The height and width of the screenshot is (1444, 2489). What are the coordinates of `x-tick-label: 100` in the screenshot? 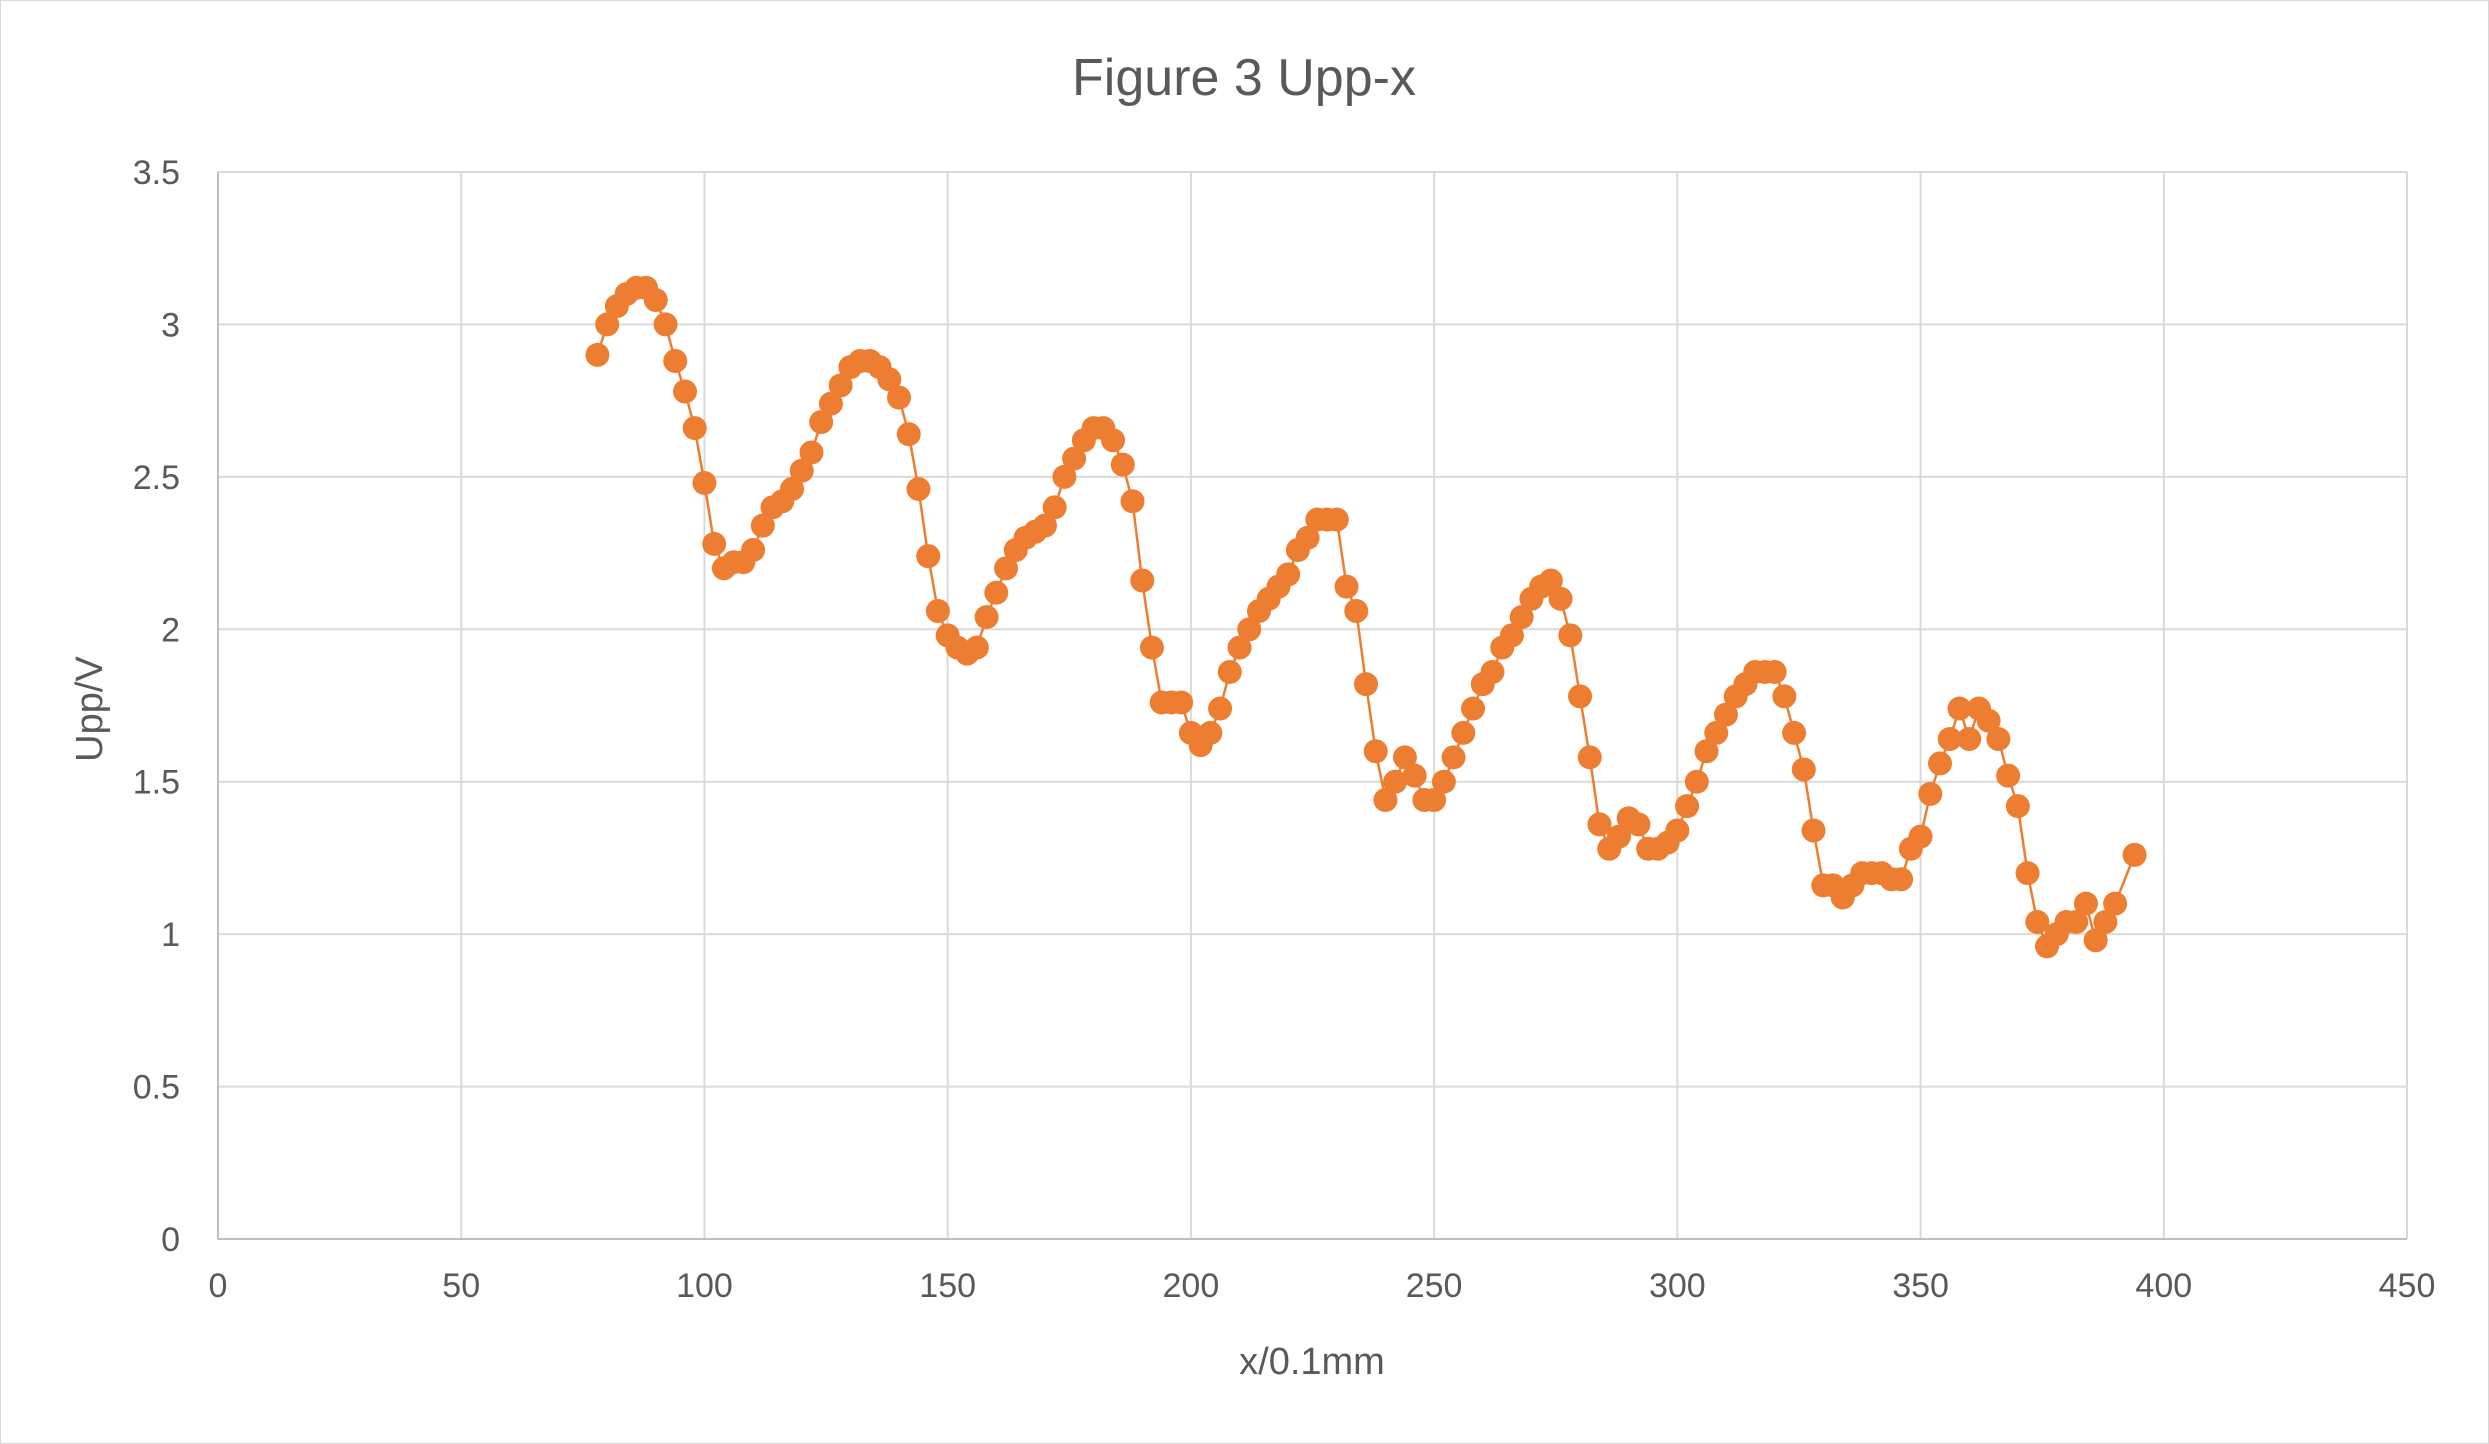 It's located at (704, 1286).